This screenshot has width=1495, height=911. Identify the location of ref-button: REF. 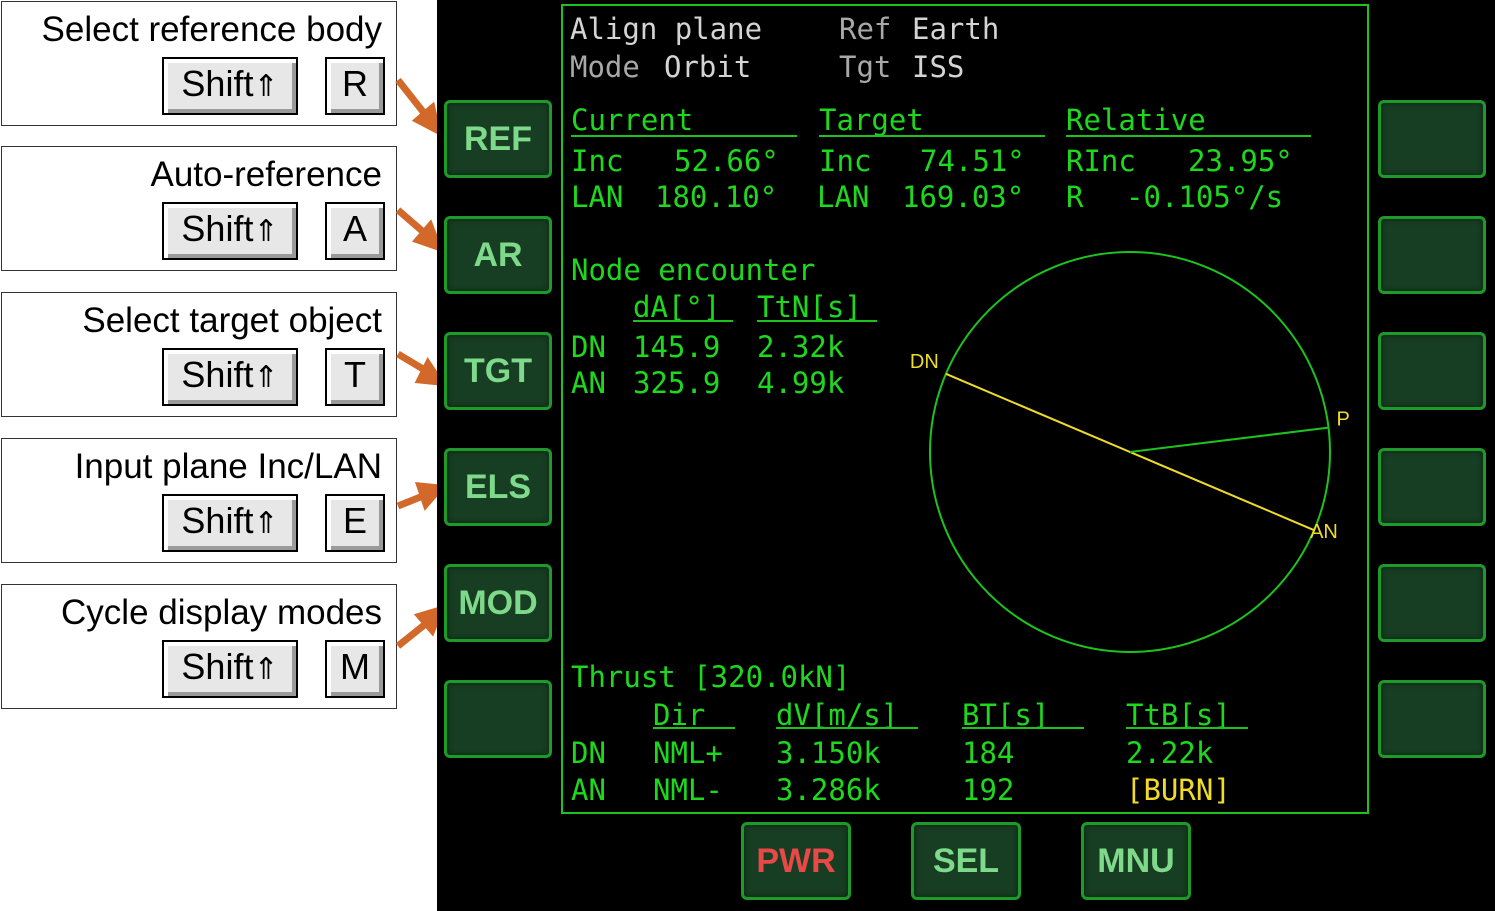
(498, 139).